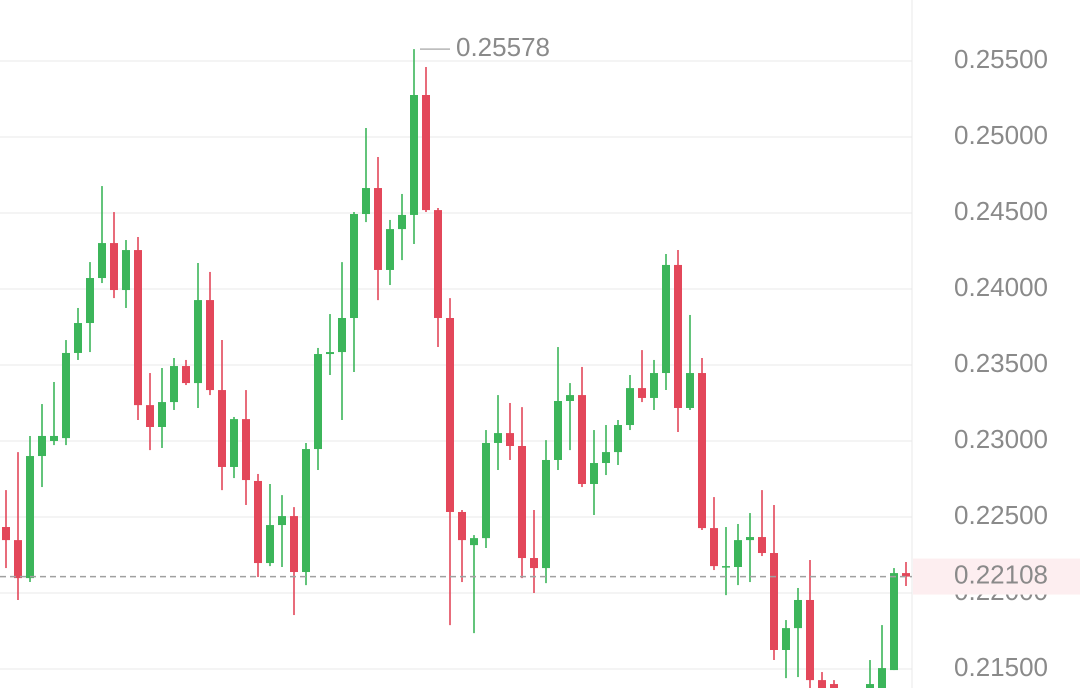 The height and width of the screenshot is (688, 1080). I want to click on max-label: 0.25578, so click(503, 47).